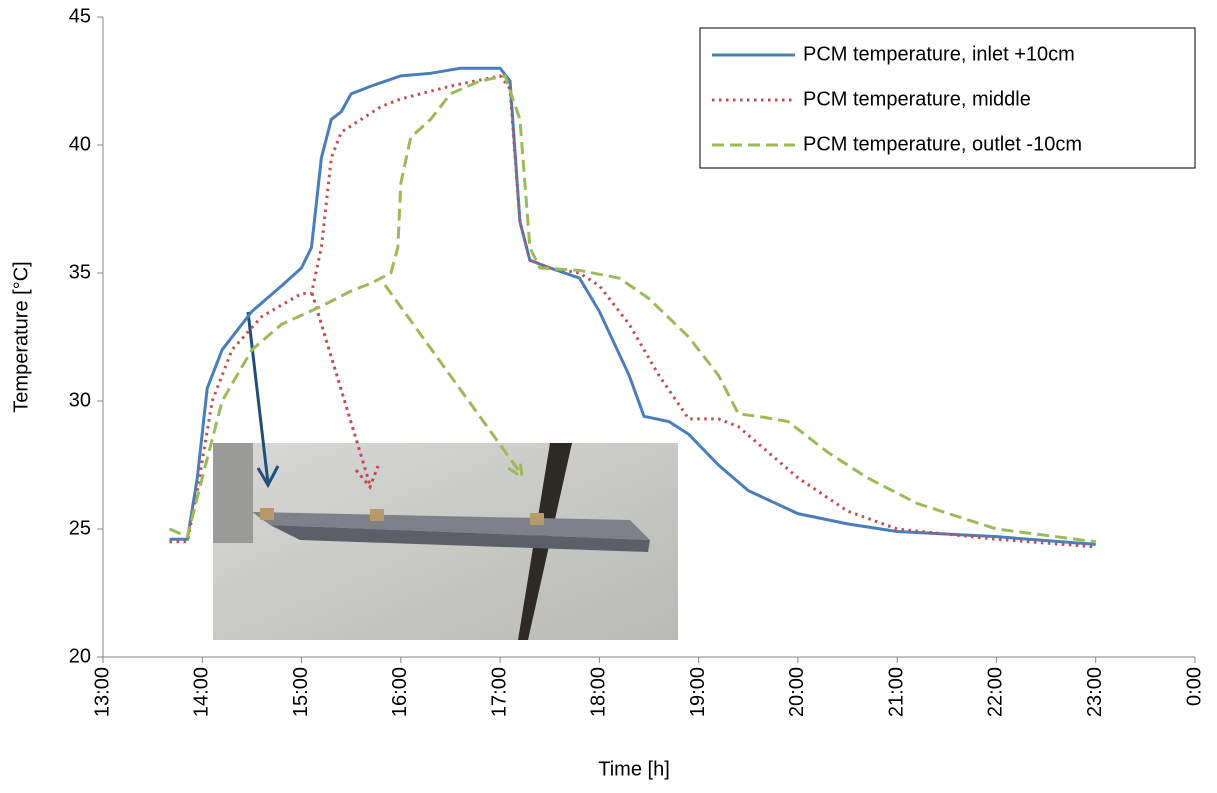 This screenshot has height=793, width=1217. Describe the element at coordinates (499, 692) in the screenshot. I see `x-tick-label: 17:00` at that location.